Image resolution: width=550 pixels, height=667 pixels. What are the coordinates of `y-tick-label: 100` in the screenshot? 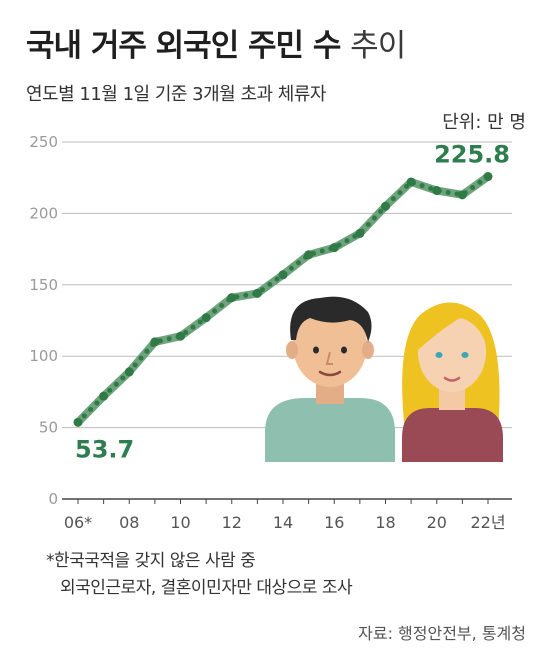 It's located at (43, 356).